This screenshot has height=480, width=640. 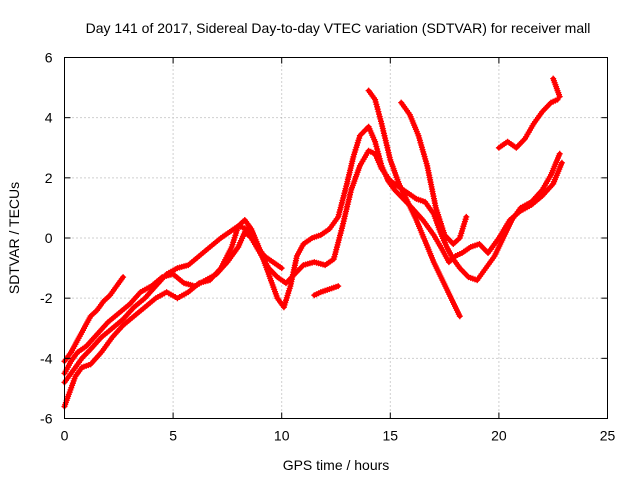 What do you see at coordinates (49, 118) in the screenshot?
I see `y-tick-label: 4` at bounding box center [49, 118].